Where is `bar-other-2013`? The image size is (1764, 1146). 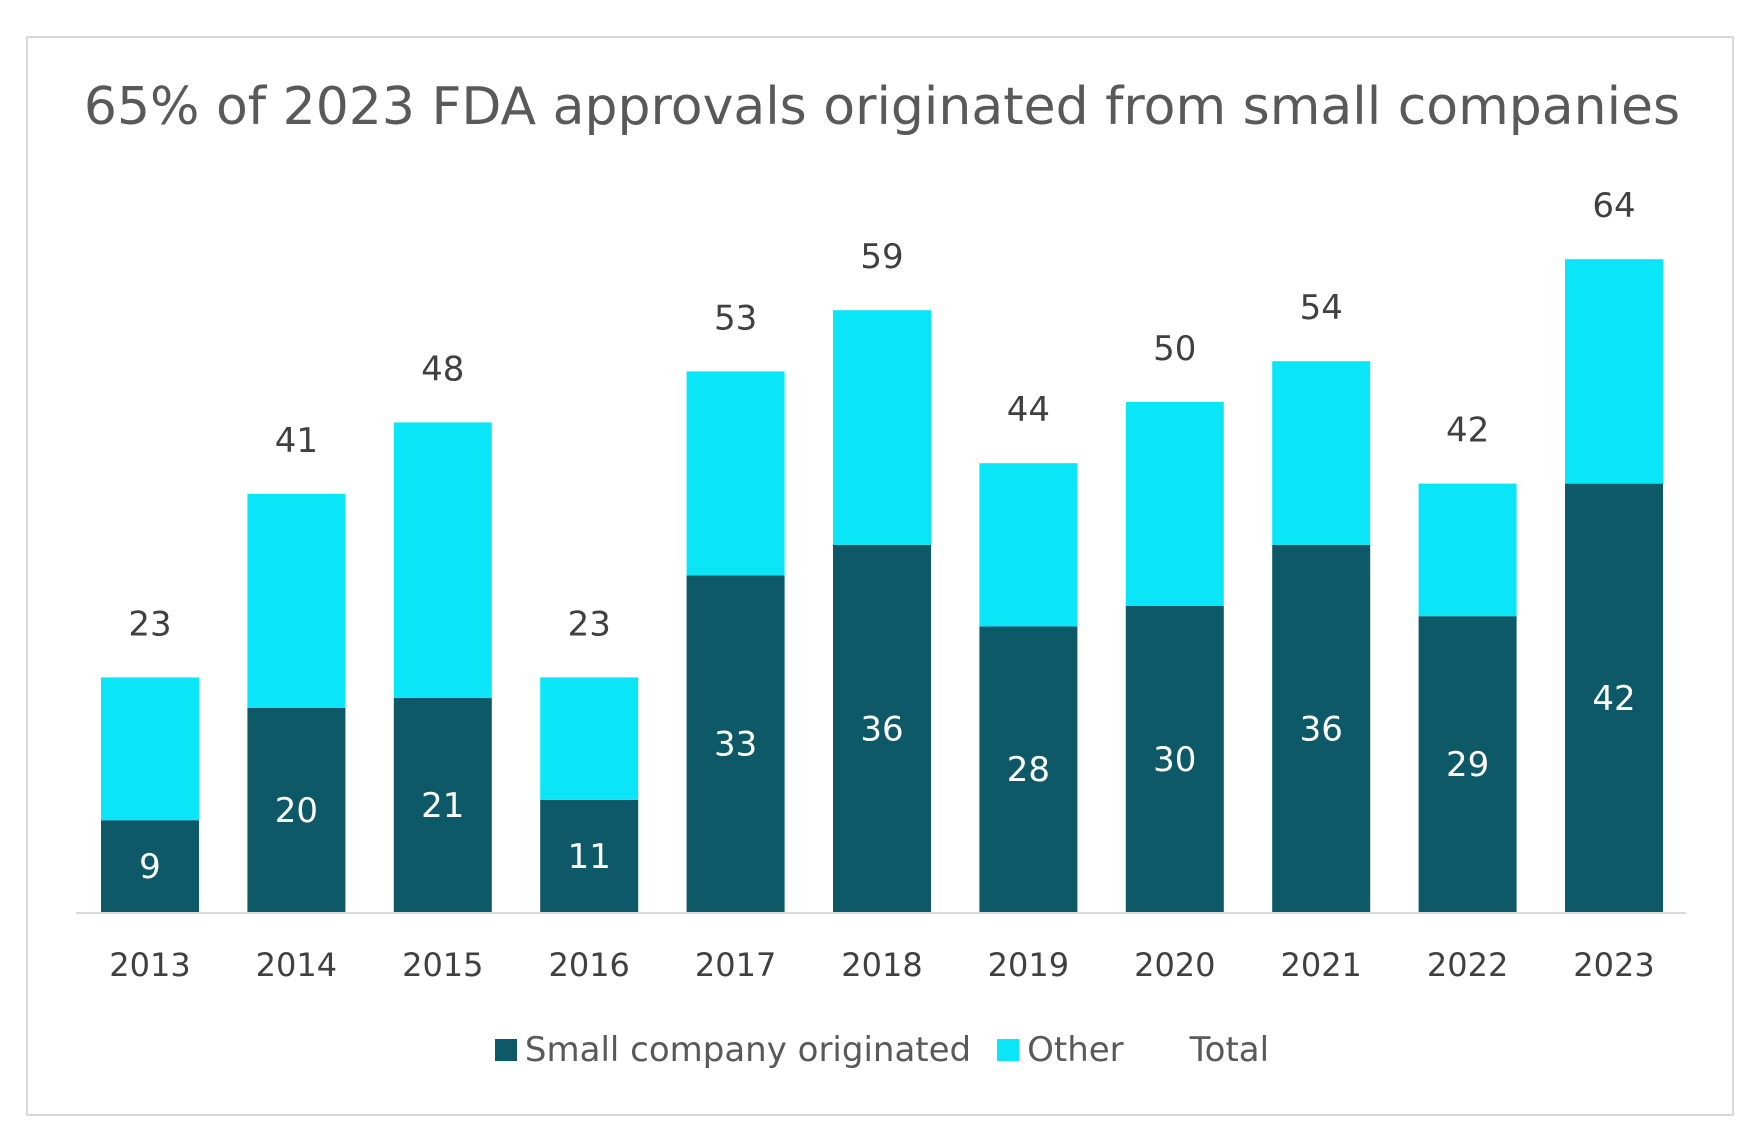
bar-other-2013 is located at coordinates (150, 749).